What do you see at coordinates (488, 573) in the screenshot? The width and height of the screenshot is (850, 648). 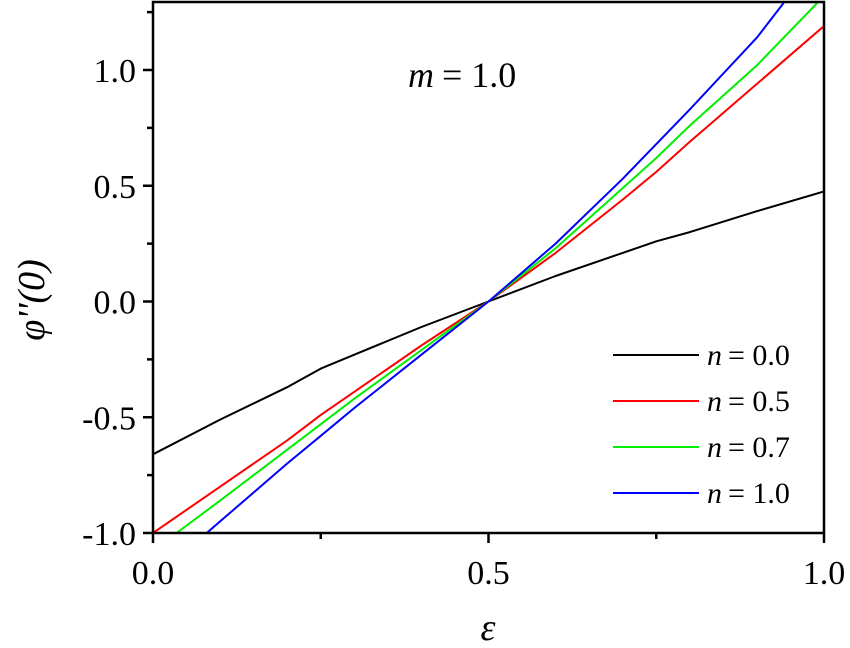 I see `x-tick-label: 0.5` at bounding box center [488, 573].